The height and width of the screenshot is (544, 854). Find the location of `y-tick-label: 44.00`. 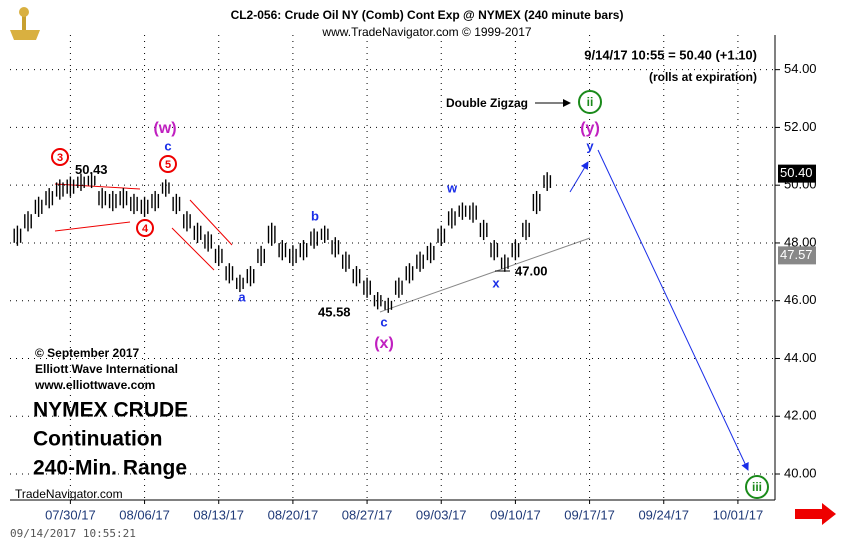

y-tick-label: 44.00 is located at coordinates (800, 357).